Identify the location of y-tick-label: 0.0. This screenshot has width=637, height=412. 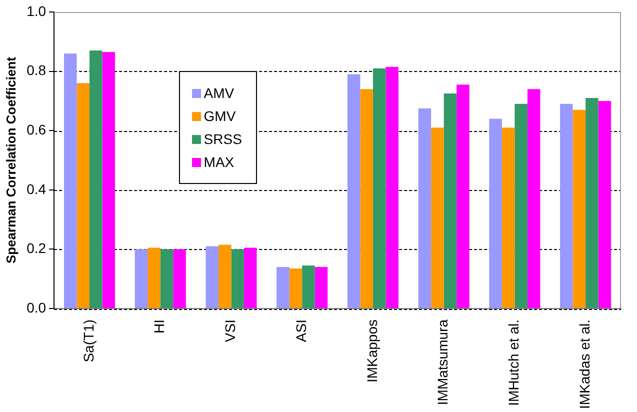
(36, 307).